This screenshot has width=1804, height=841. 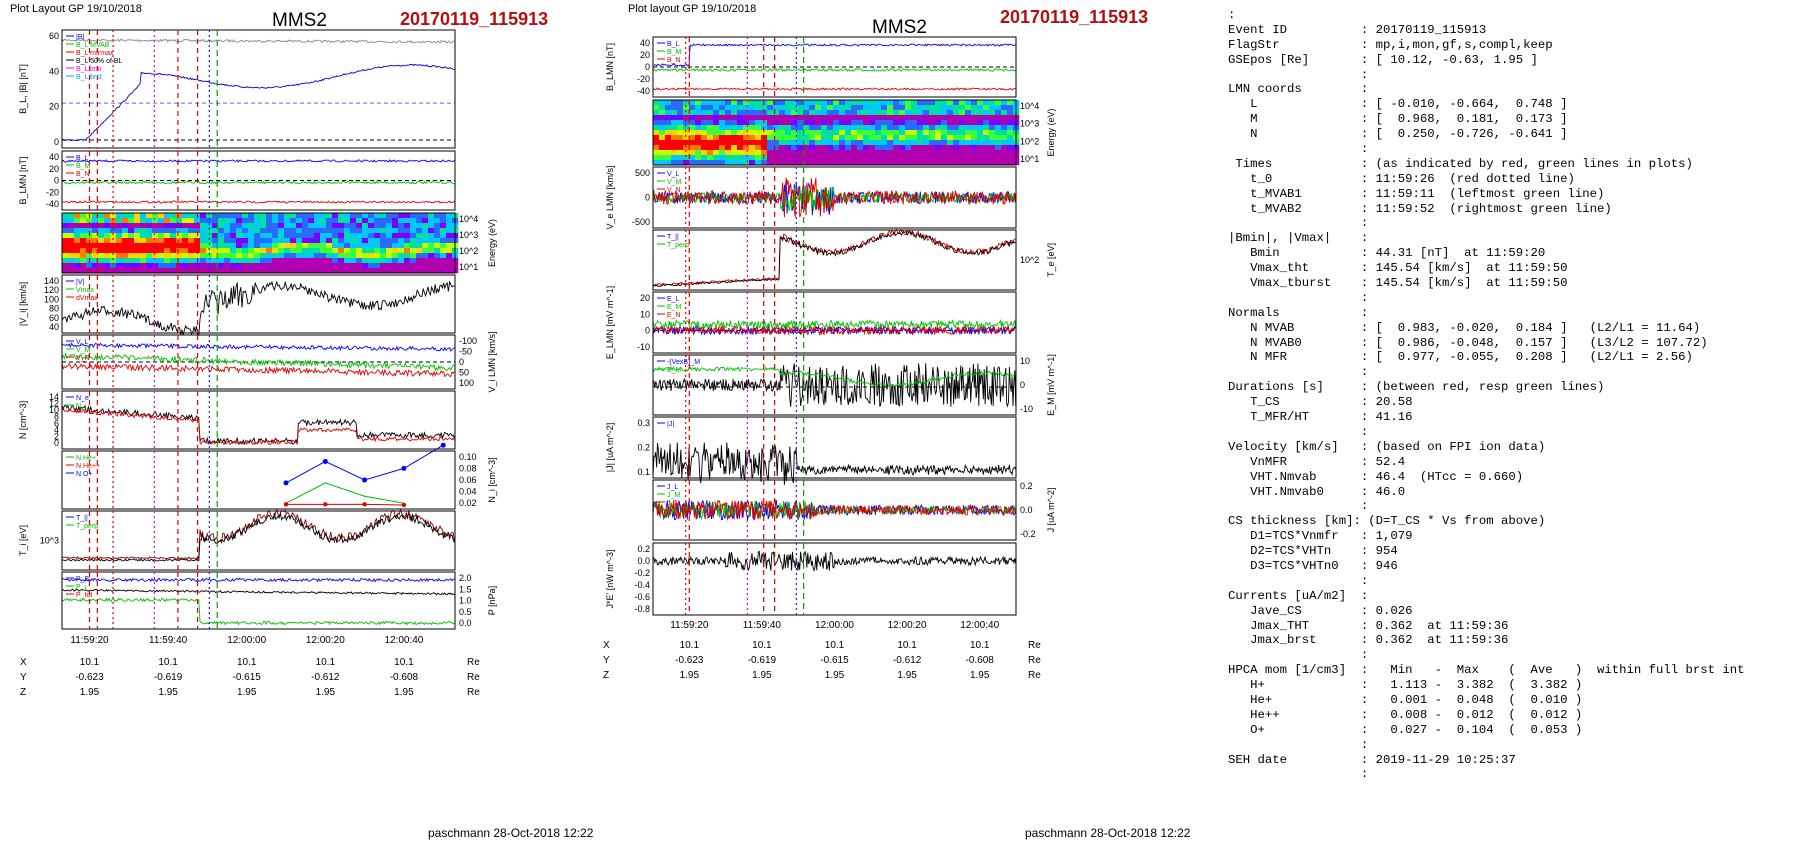 What do you see at coordinates (344, 493) in the screenshot?
I see `he-plus-series` at bounding box center [344, 493].